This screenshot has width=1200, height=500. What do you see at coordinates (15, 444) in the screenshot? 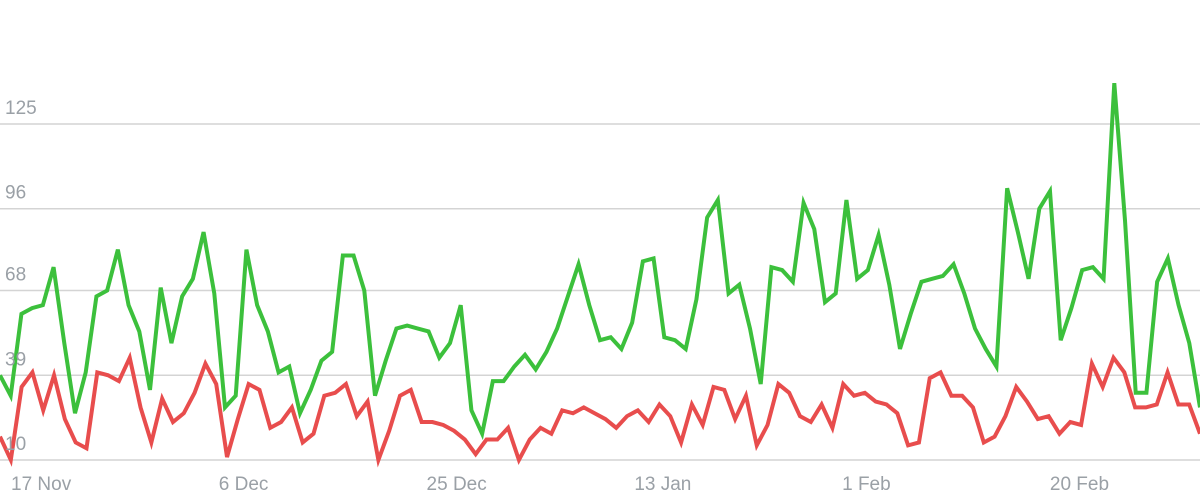
I see `y-tick-label: 10` at bounding box center [15, 444].